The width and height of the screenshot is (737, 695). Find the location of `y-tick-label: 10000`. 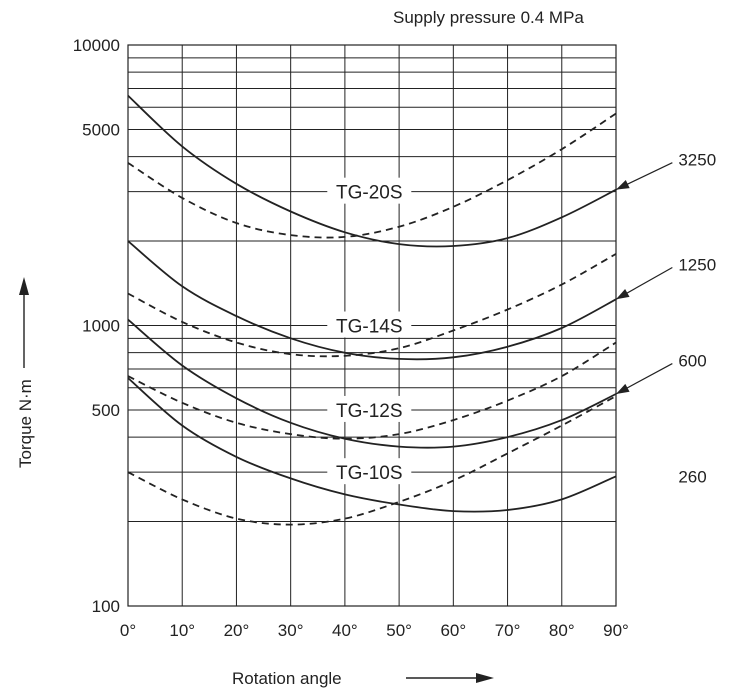

y-tick-label: 10000 is located at coordinates (96, 45).